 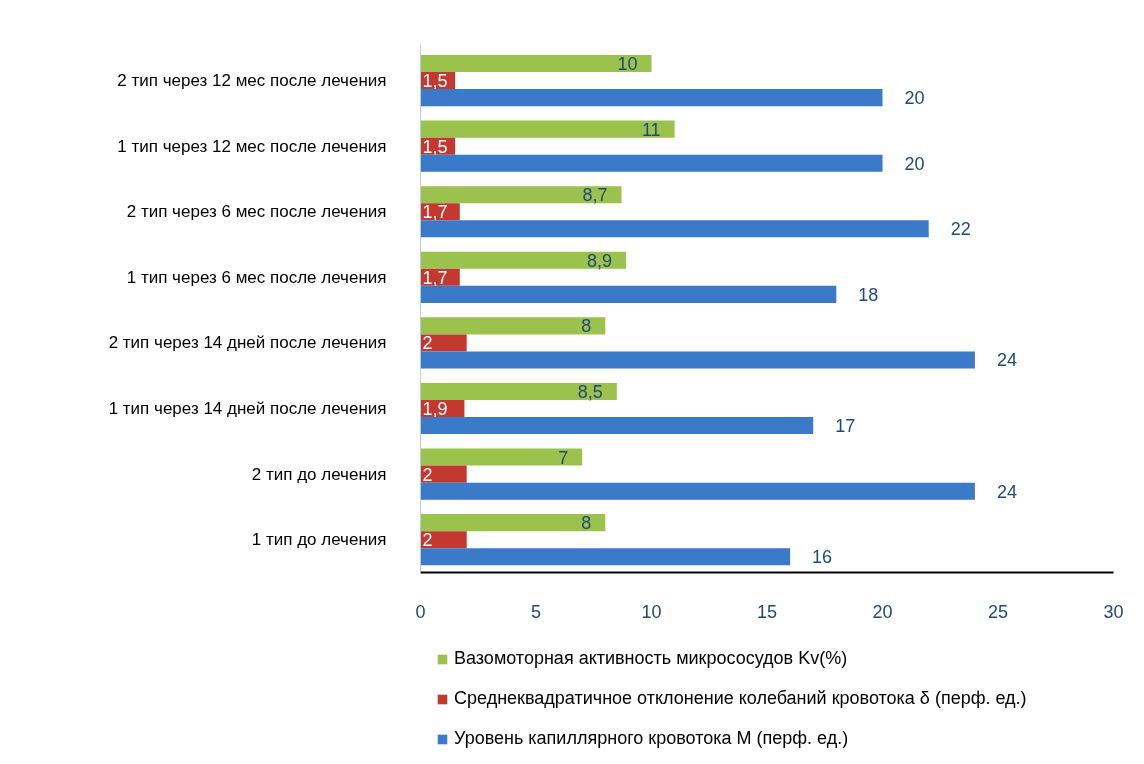 What do you see at coordinates (627, 64) in the screenshot?
I see `data-label: 10` at bounding box center [627, 64].